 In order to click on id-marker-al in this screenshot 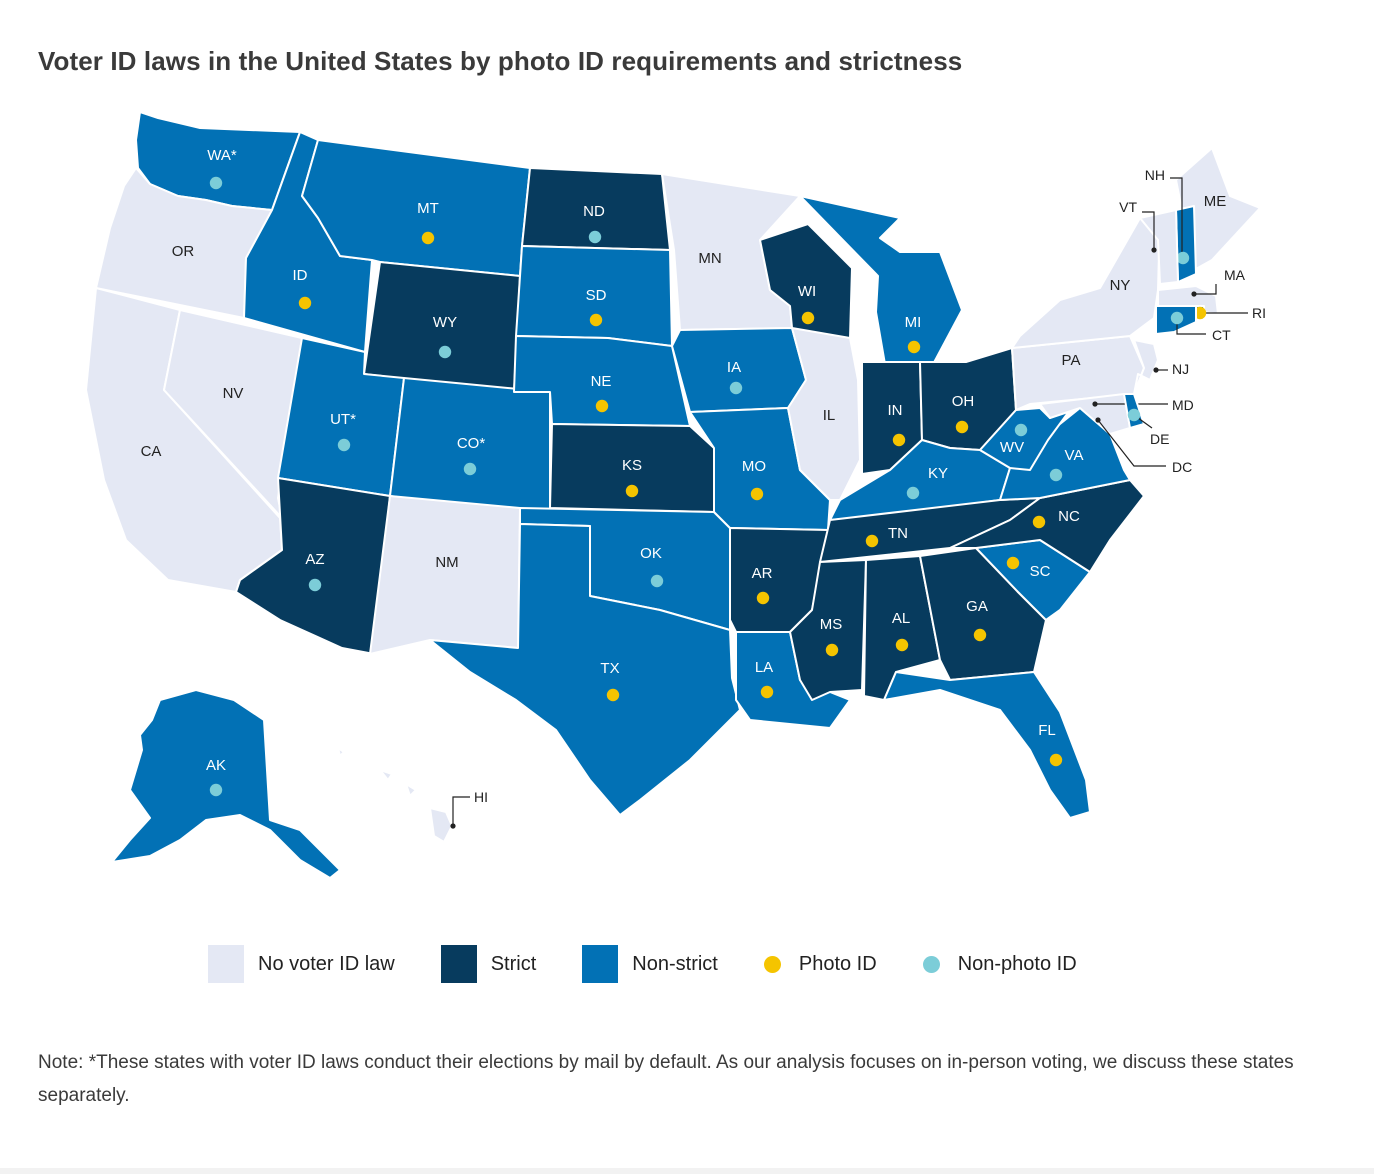, I will do `click(902, 645)`.